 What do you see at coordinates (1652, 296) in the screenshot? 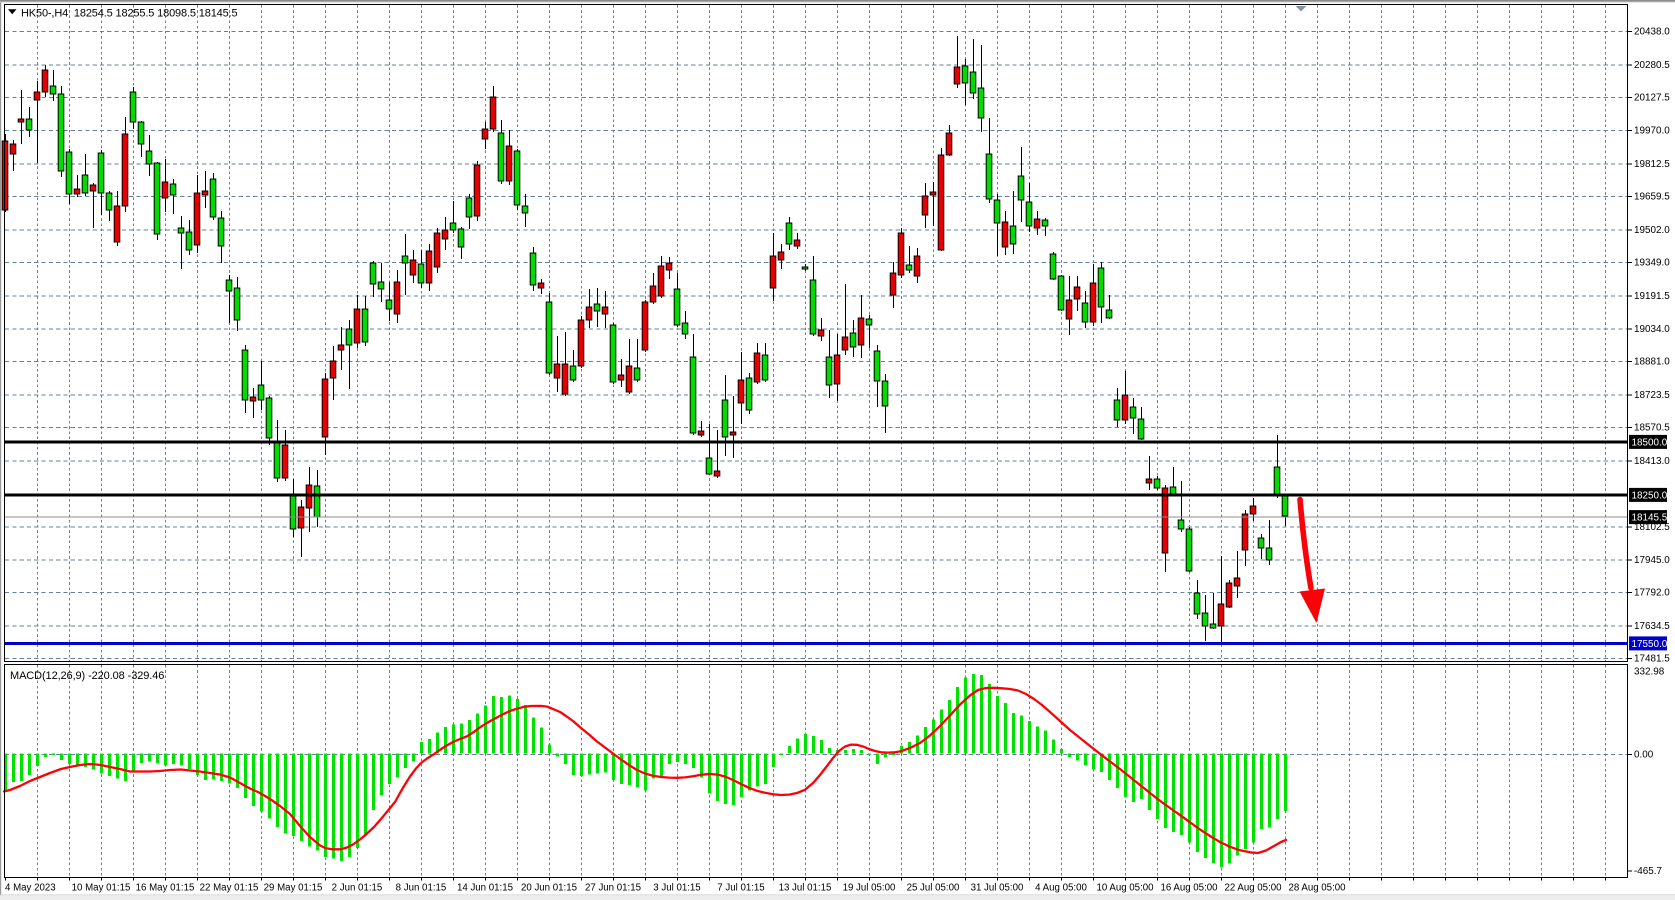
I see `svg-text: 19191.5` at bounding box center [1652, 296].